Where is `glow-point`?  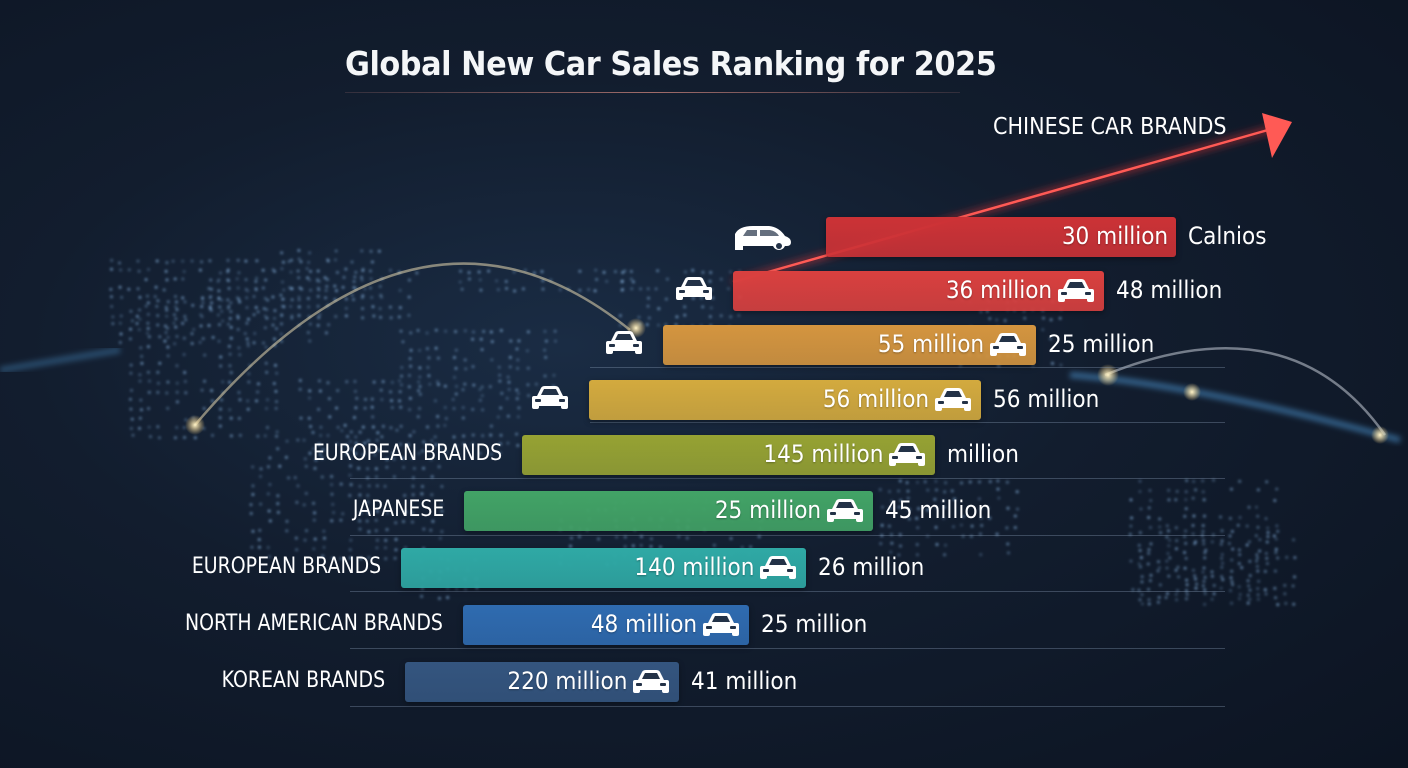
glow-point is located at coordinates (195, 425).